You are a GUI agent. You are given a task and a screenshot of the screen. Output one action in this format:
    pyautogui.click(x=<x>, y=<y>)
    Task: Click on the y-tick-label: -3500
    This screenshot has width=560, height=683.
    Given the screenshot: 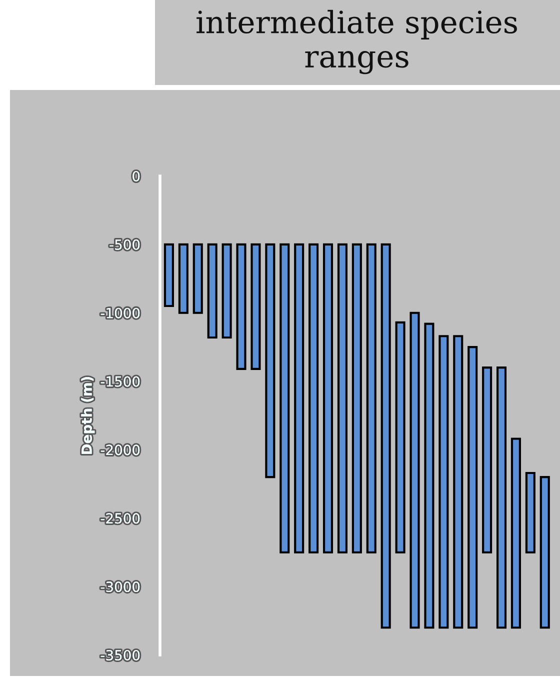 What is the action you would take?
    pyautogui.click(x=120, y=655)
    